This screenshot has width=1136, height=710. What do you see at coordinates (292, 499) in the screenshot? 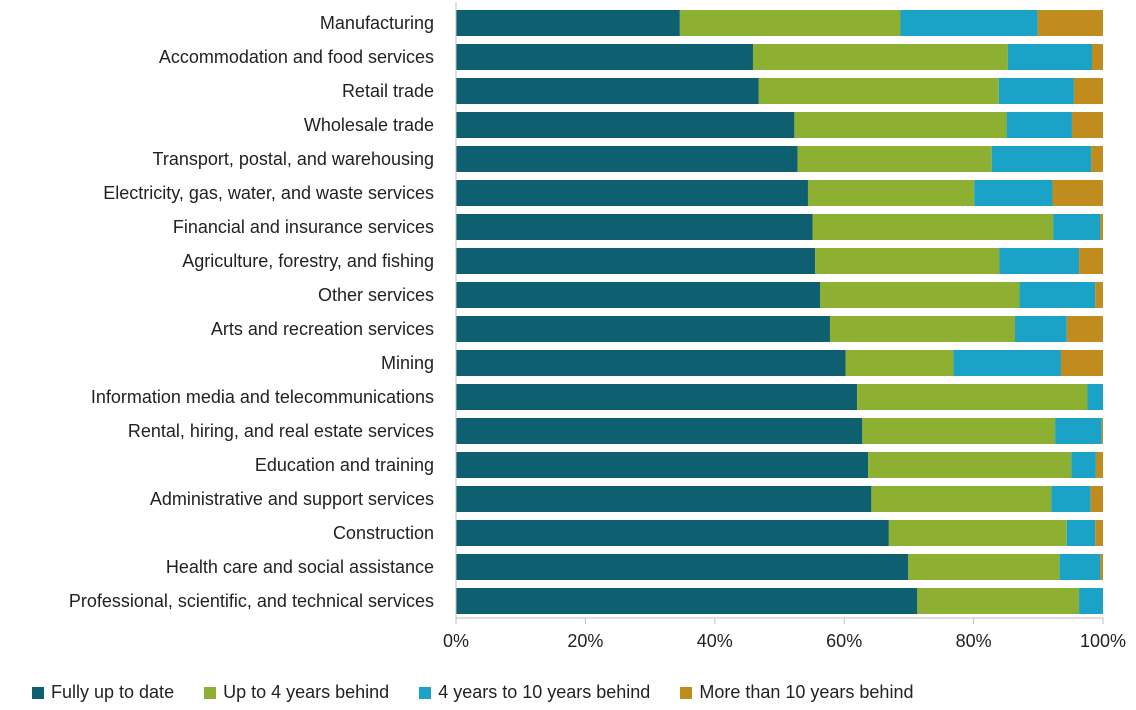
I see `category-label: Administrative and support services` at bounding box center [292, 499].